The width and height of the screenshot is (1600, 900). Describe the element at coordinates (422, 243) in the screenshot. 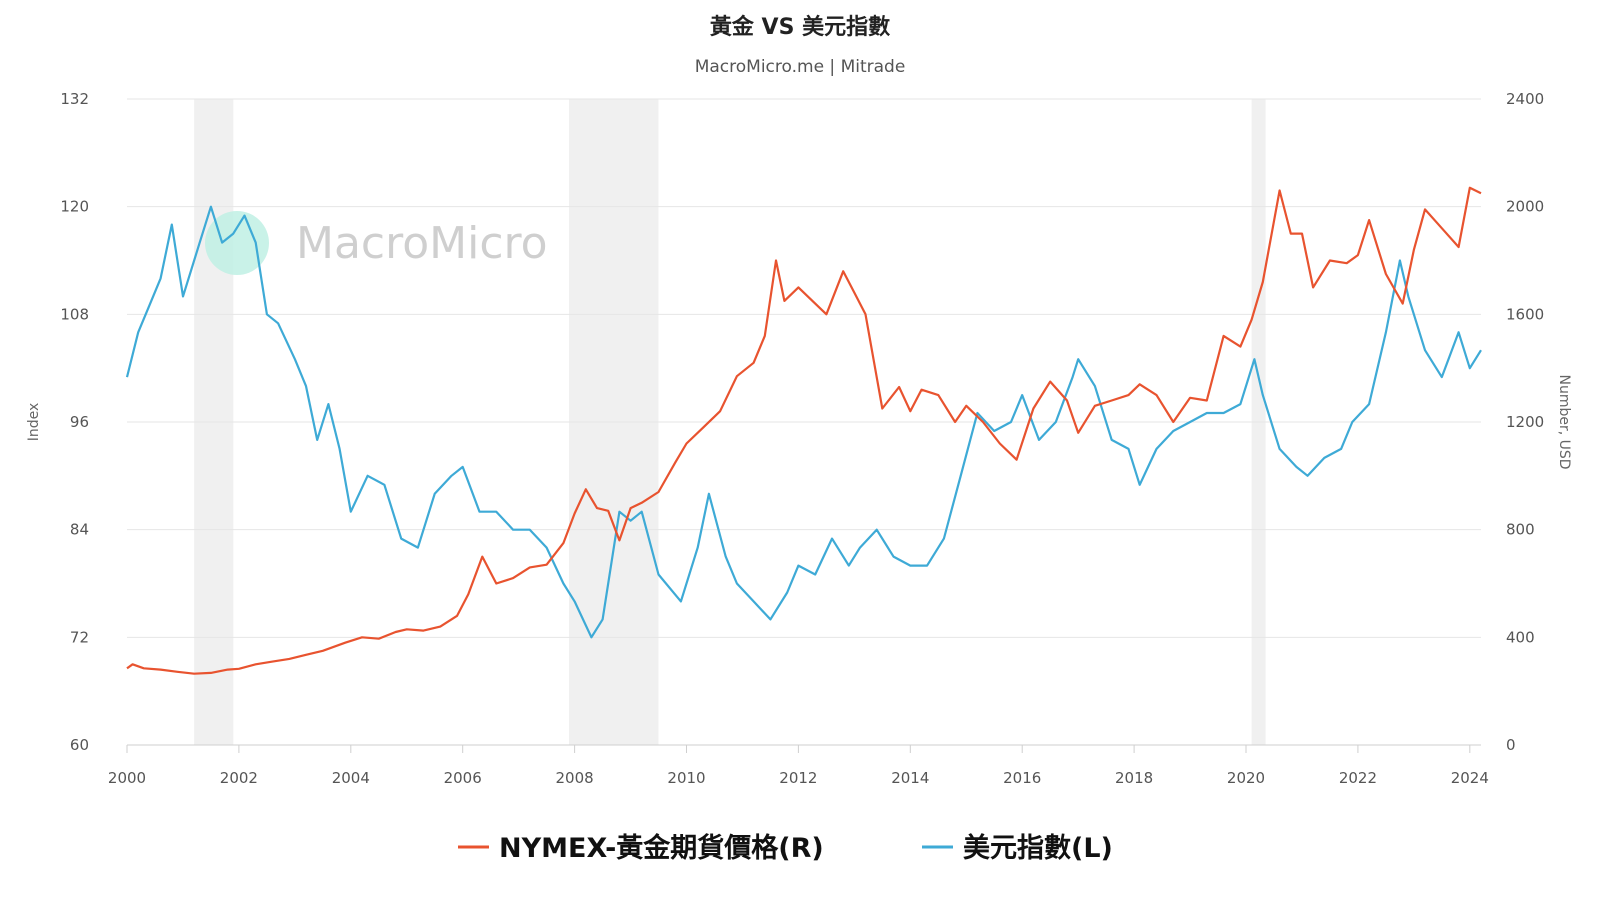

I see `watermark-text: MacroMicro` at that location.